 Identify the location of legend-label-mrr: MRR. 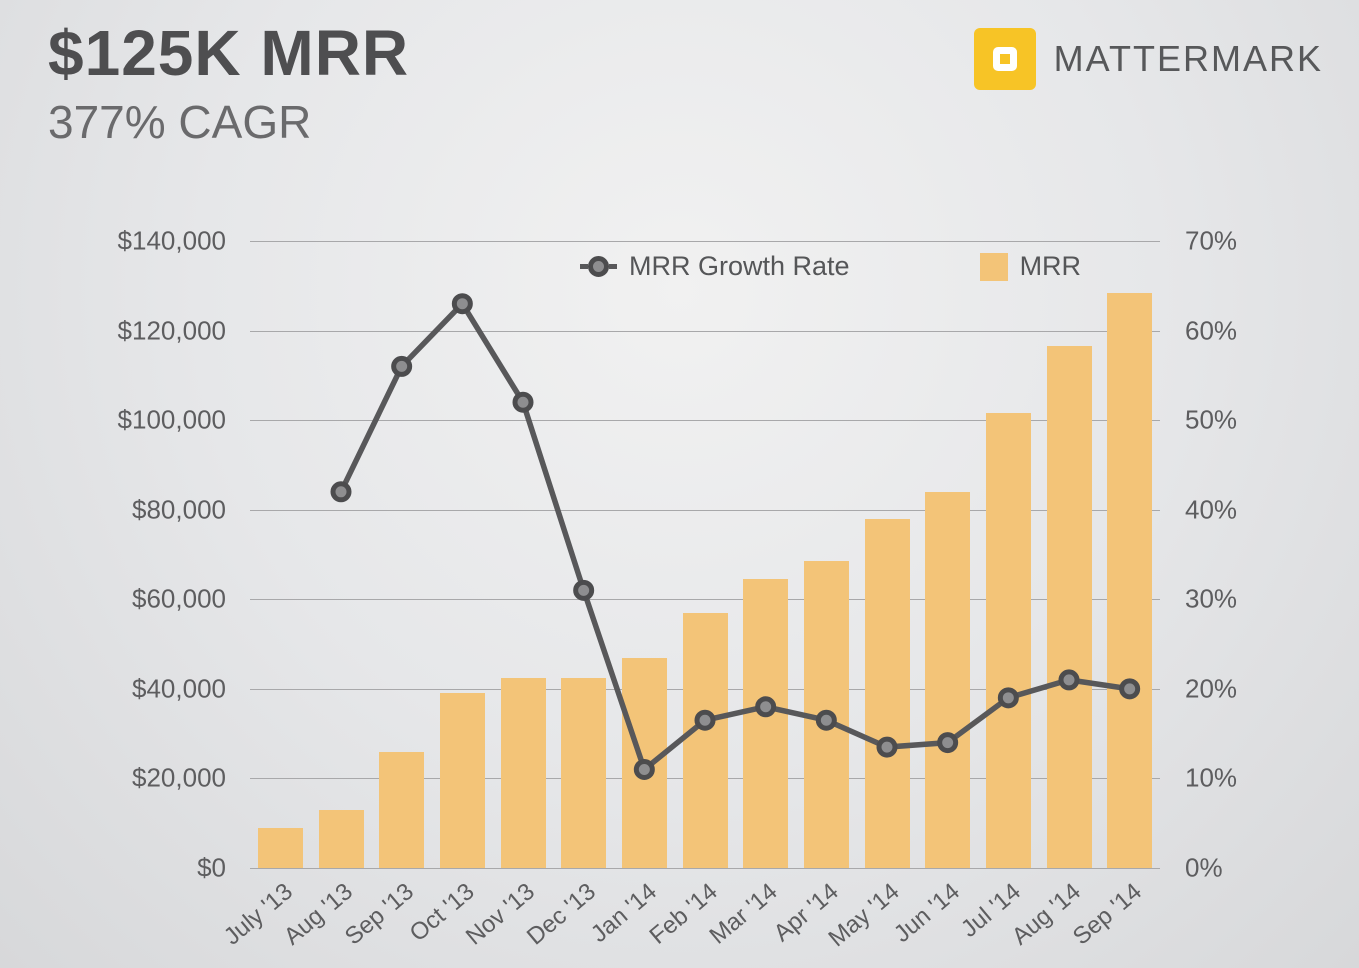
(1050, 266).